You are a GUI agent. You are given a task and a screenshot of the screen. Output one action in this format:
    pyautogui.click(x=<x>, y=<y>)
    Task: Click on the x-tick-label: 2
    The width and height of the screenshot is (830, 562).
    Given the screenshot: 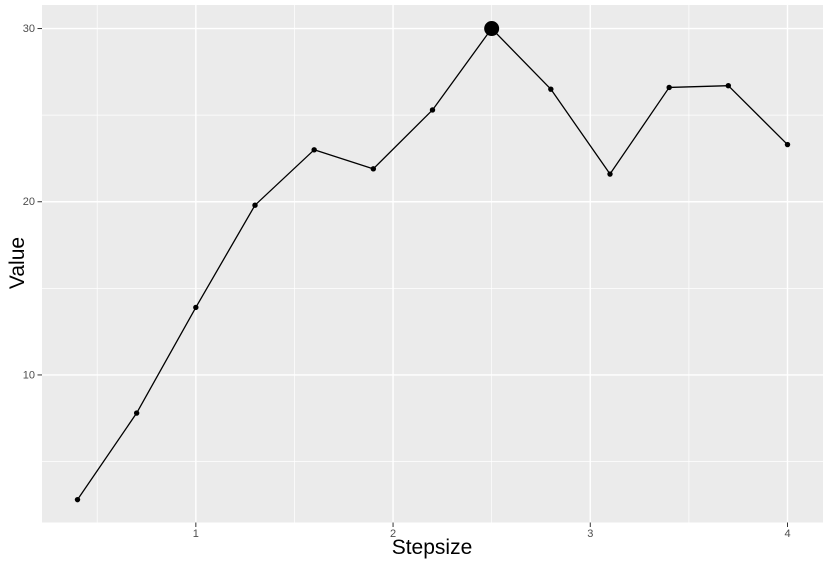 What is the action you would take?
    pyautogui.click(x=393, y=534)
    